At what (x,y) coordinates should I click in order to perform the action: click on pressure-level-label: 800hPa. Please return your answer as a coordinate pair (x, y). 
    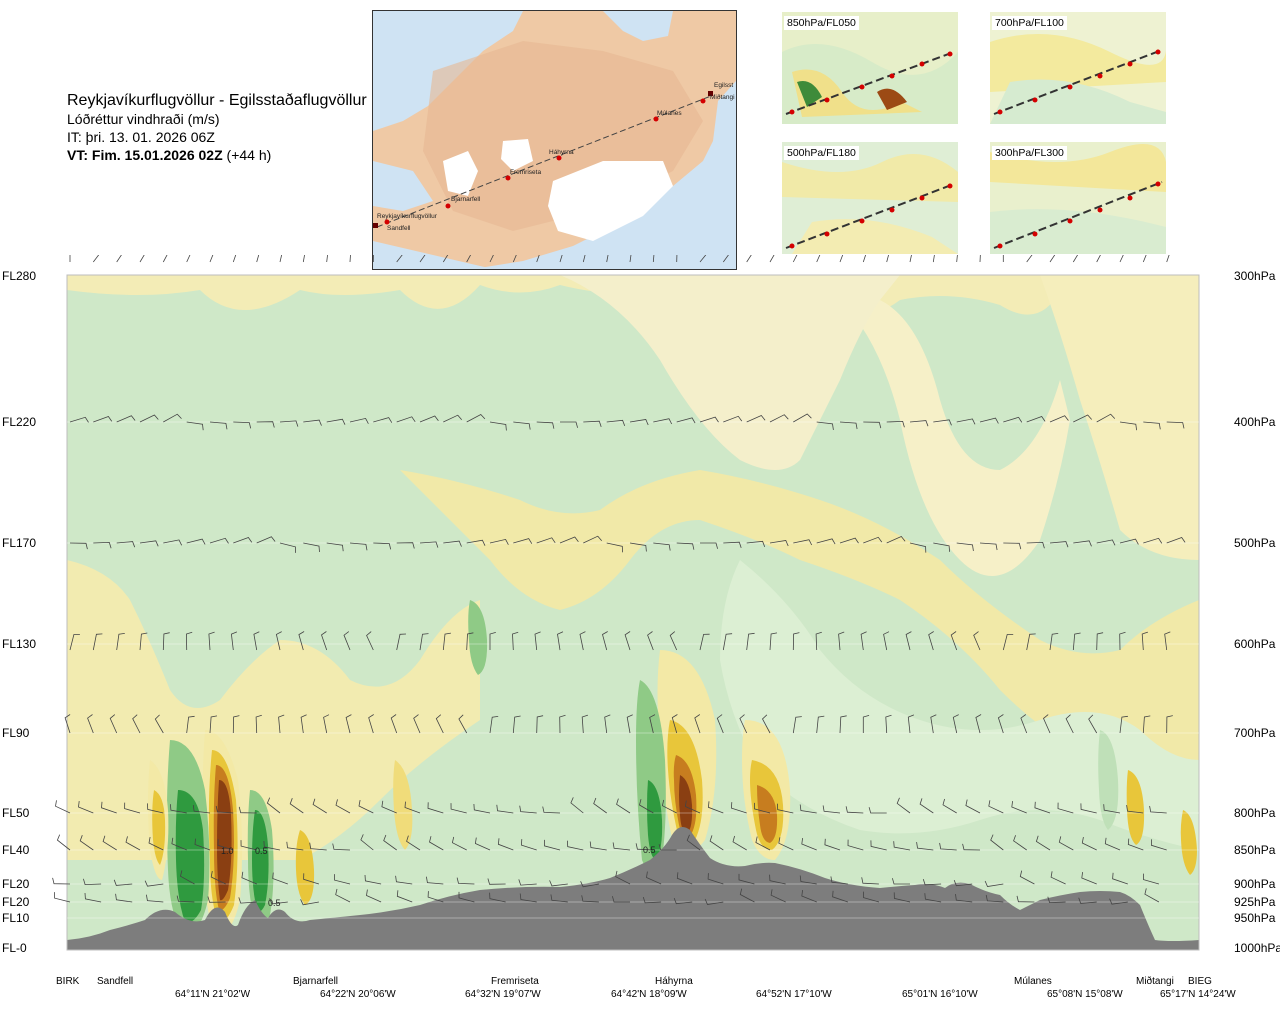
    Looking at the image, I should click on (1255, 813).